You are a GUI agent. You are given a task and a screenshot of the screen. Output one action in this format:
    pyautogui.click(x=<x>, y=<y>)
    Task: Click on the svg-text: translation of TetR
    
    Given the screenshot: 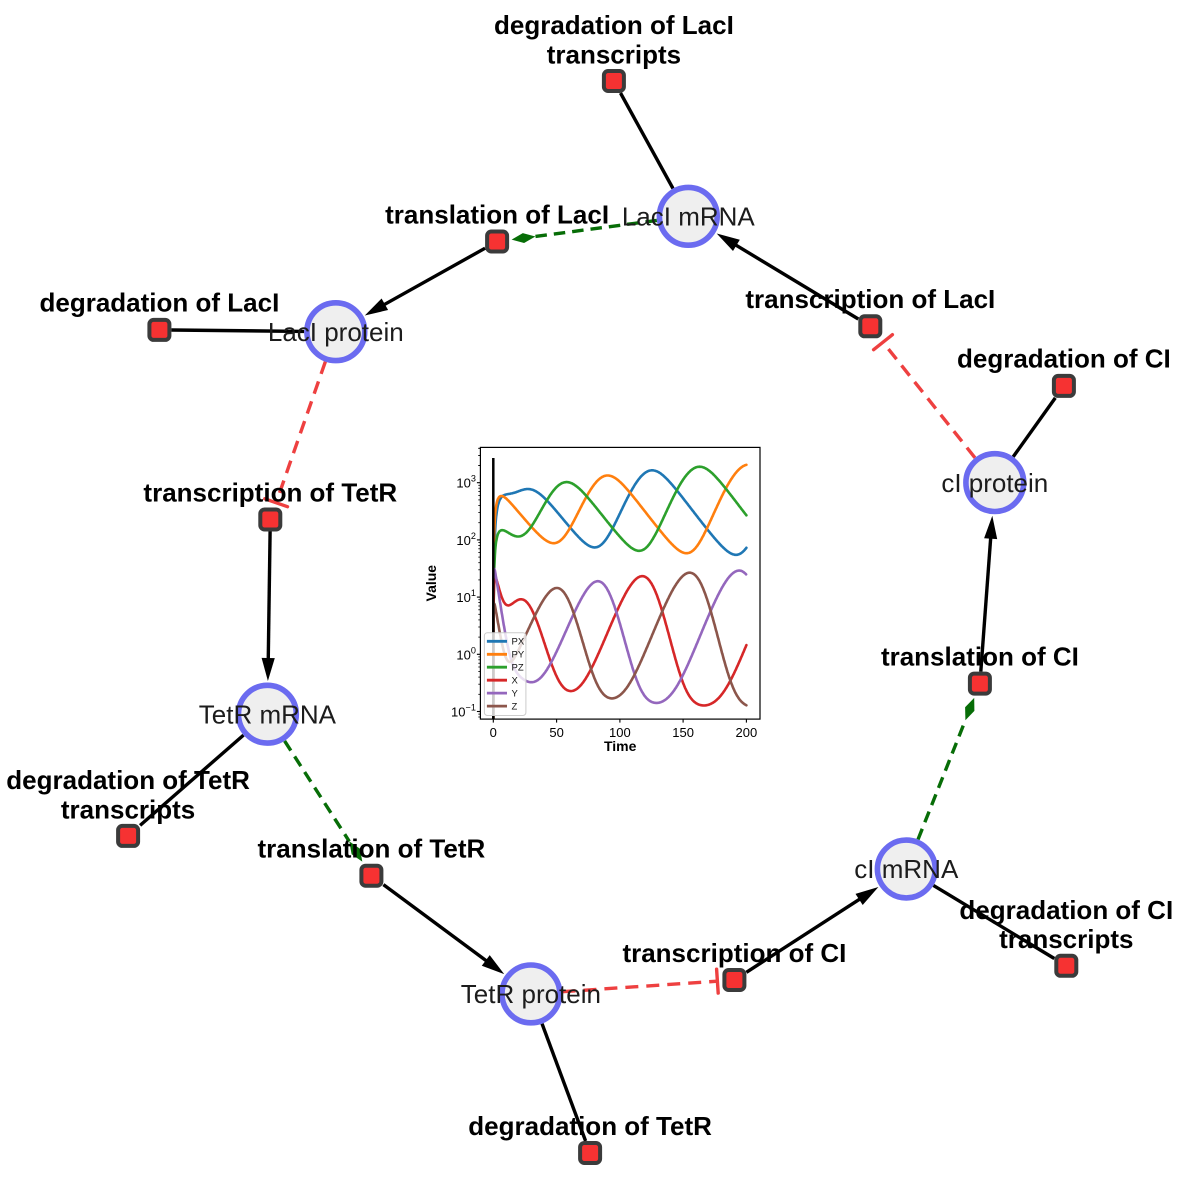 What is the action you would take?
    pyautogui.click(x=372, y=849)
    